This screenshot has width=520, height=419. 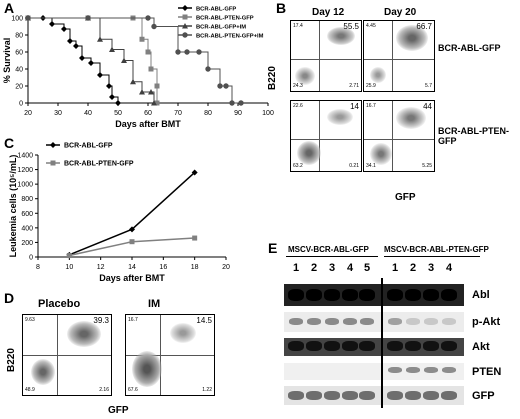 What do you see at coordinates (30, 320) in the screenshot?
I see `quadrant-ul: 9.63` at bounding box center [30, 320].